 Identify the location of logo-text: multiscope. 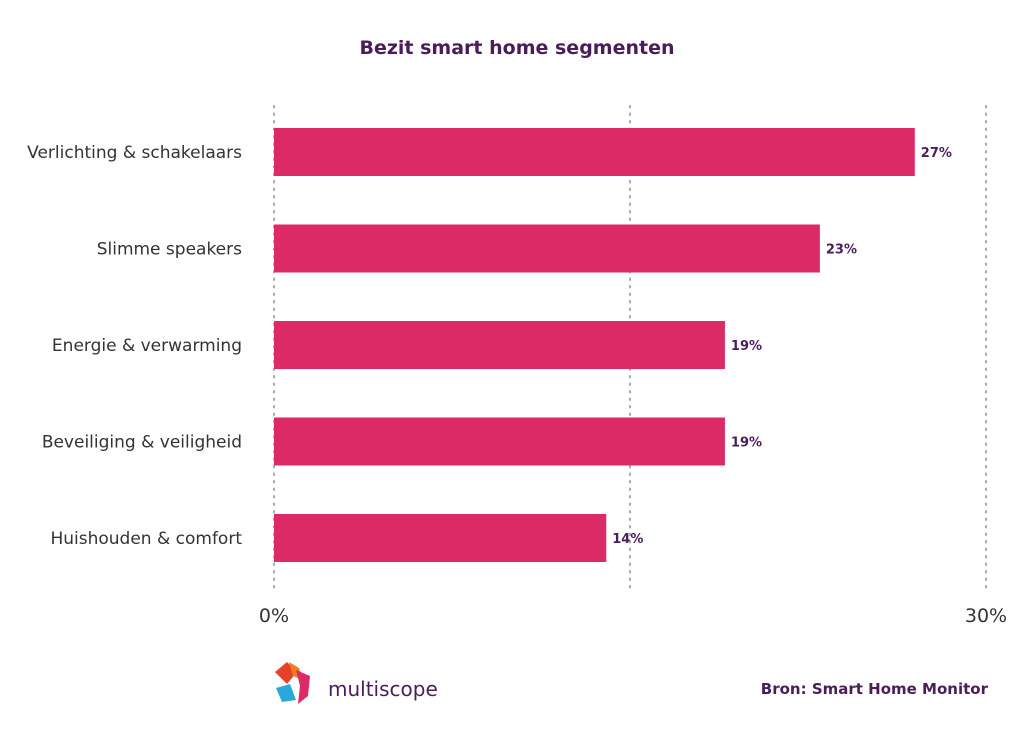
(383, 689).